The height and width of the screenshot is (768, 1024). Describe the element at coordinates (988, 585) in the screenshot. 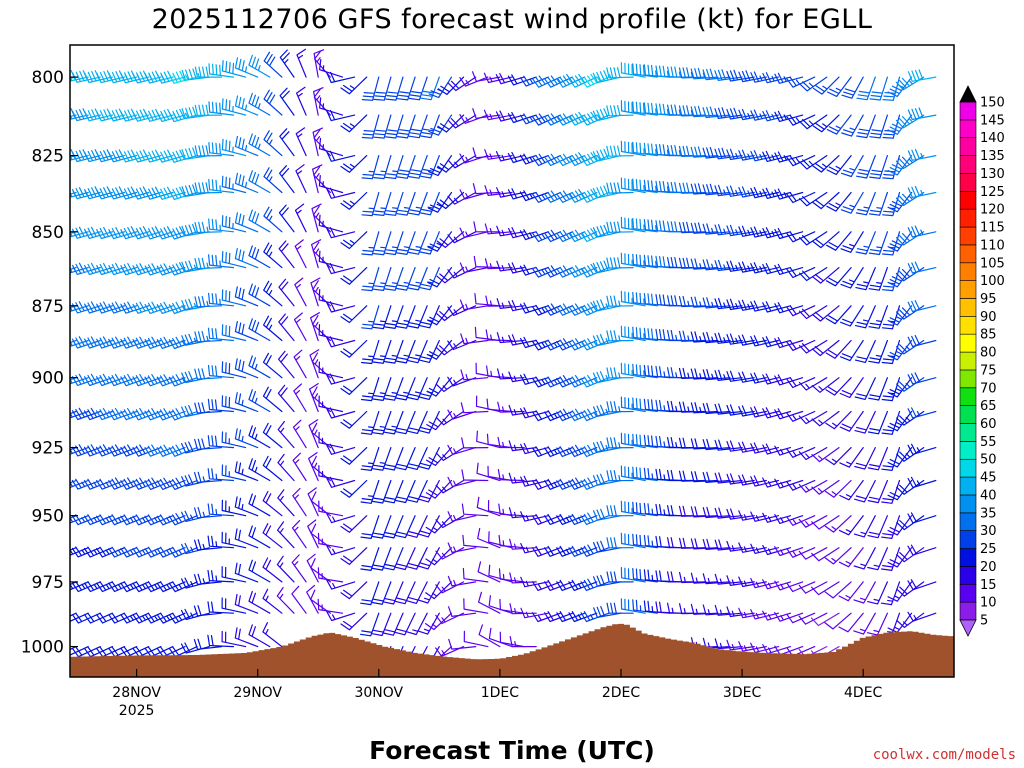

I see `colorbar-tick-label: 15` at that location.